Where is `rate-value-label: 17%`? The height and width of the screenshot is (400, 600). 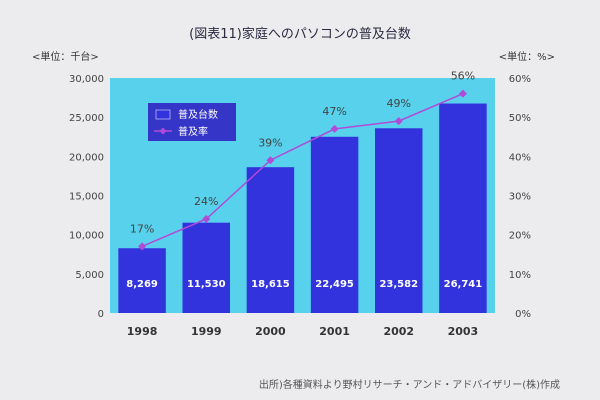 rate-value-label: 17% is located at coordinates (142, 228).